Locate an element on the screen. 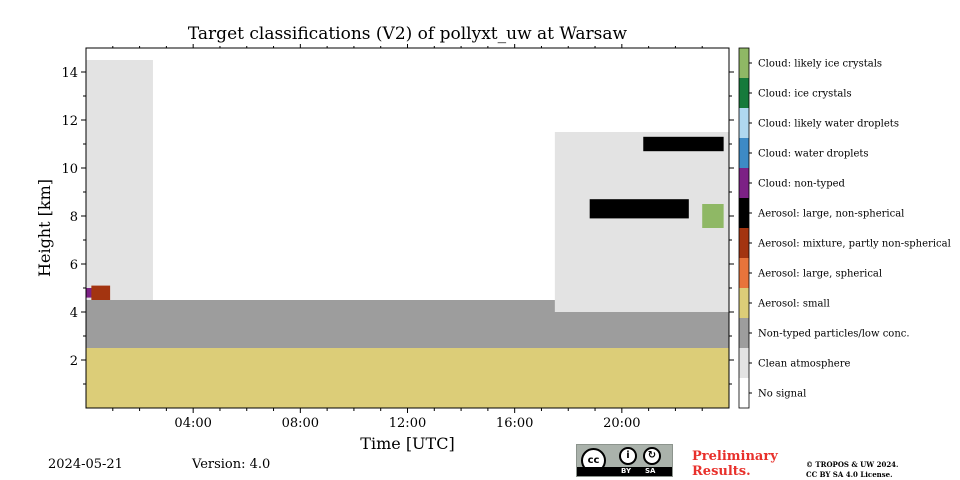 The width and height of the screenshot is (960, 480). badge-label-bar is located at coordinates (624, 471).